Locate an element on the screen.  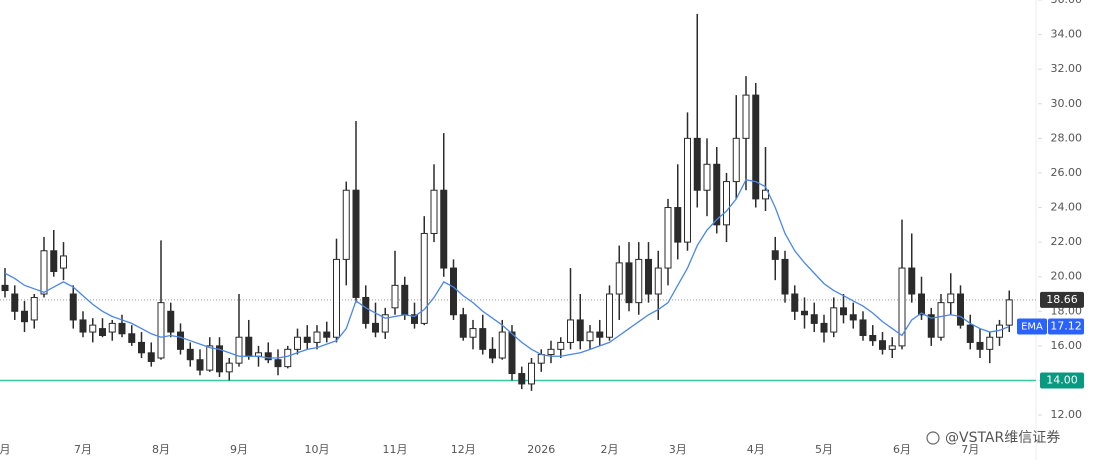
ema-name: EMA is located at coordinates (1032, 327).